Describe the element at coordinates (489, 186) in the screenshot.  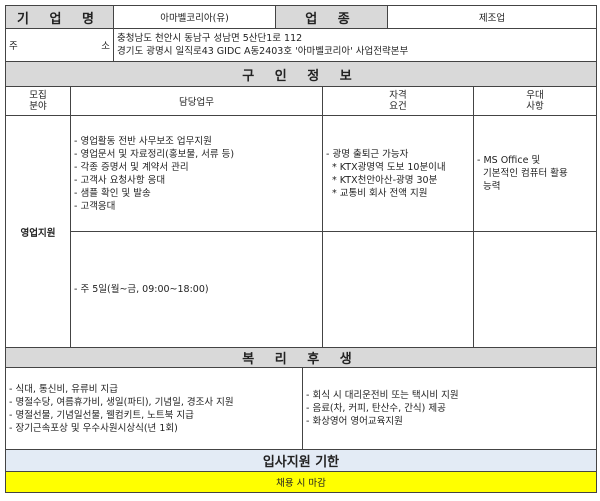
I see `preferred-item: 능력` at that location.